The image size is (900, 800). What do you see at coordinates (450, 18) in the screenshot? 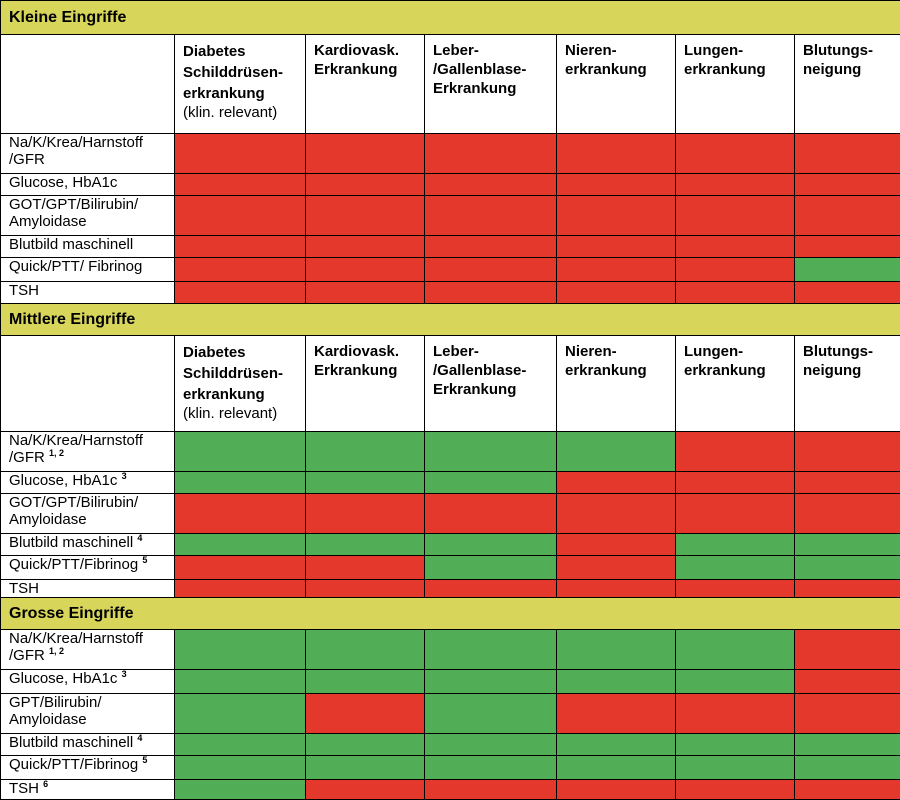
I see `section-title: Kleine Eingriffe` at bounding box center [450, 18].